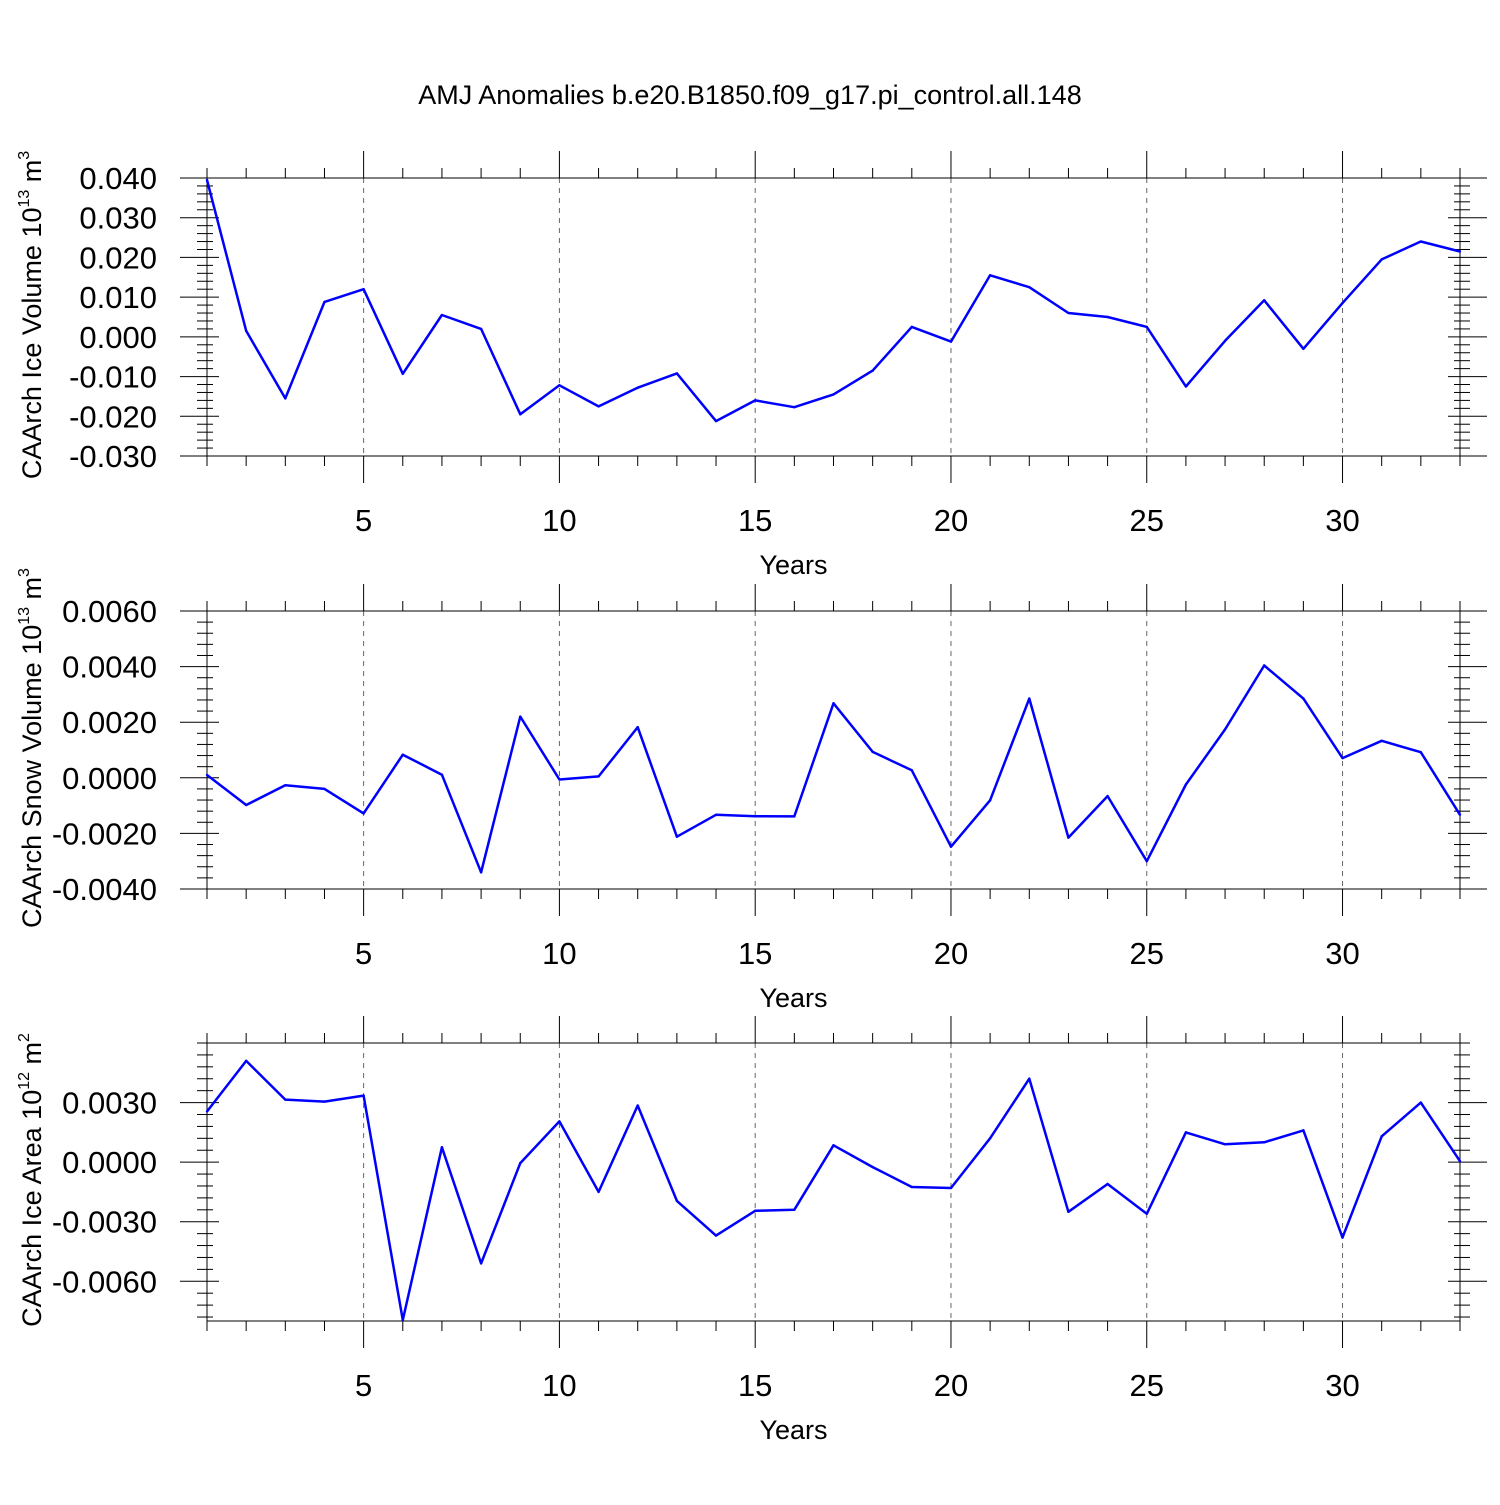  I want to click on y-axis-label-unit: m, so click(32, 592).